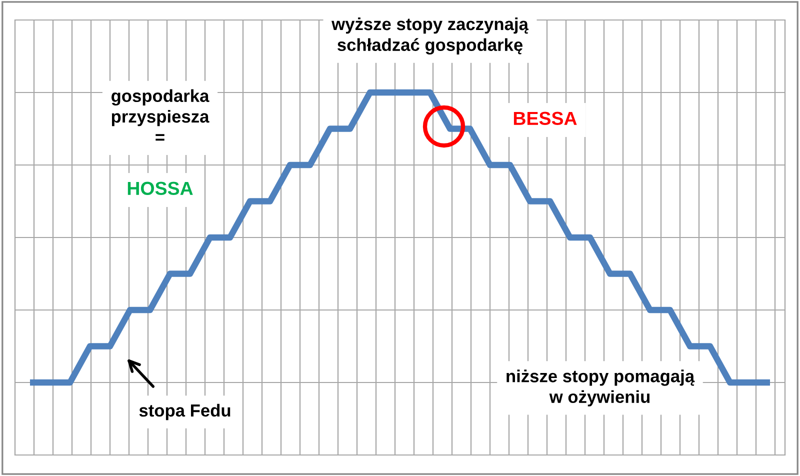 The image size is (800, 476). Describe the element at coordinates (161, 115) in the screenshot. I see `annotation: gospodarka przyspiesza =` at that location.